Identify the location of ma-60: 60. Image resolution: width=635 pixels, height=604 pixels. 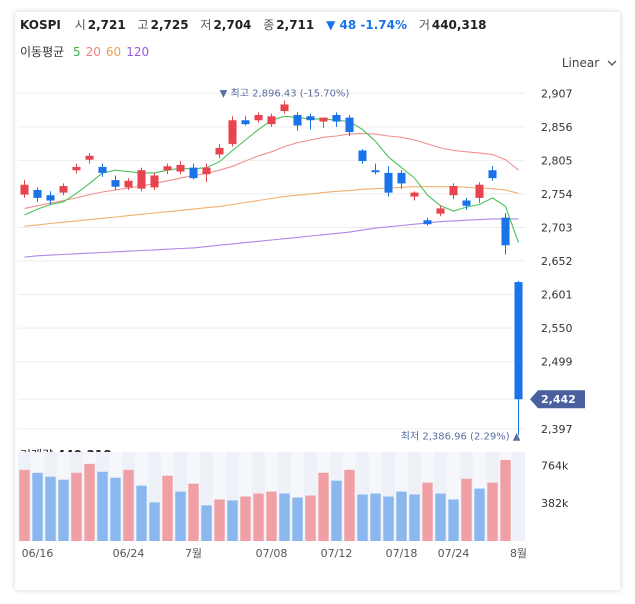
(113, 52).